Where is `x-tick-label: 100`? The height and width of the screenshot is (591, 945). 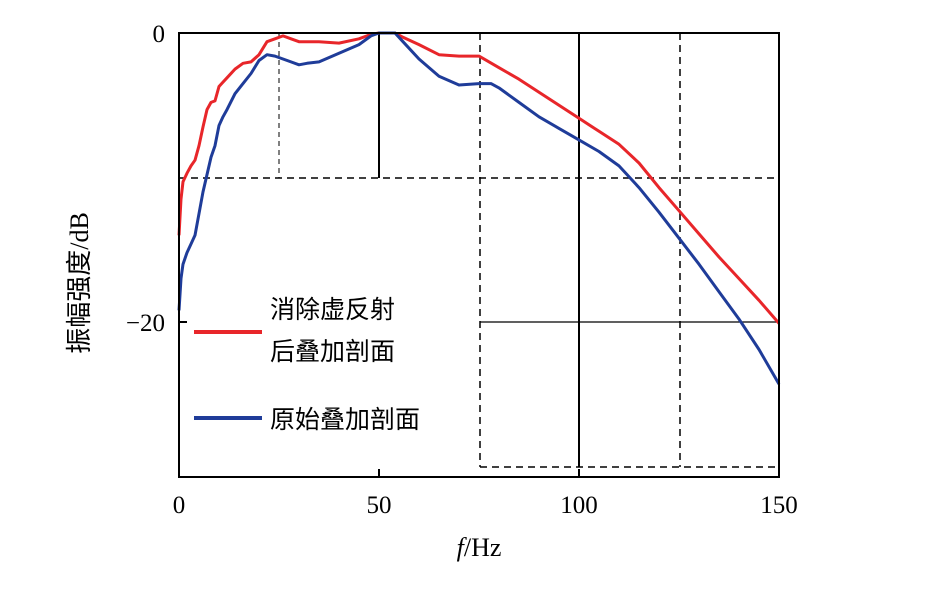 x-tick-label: 100 is located at coordinates (579, 505).